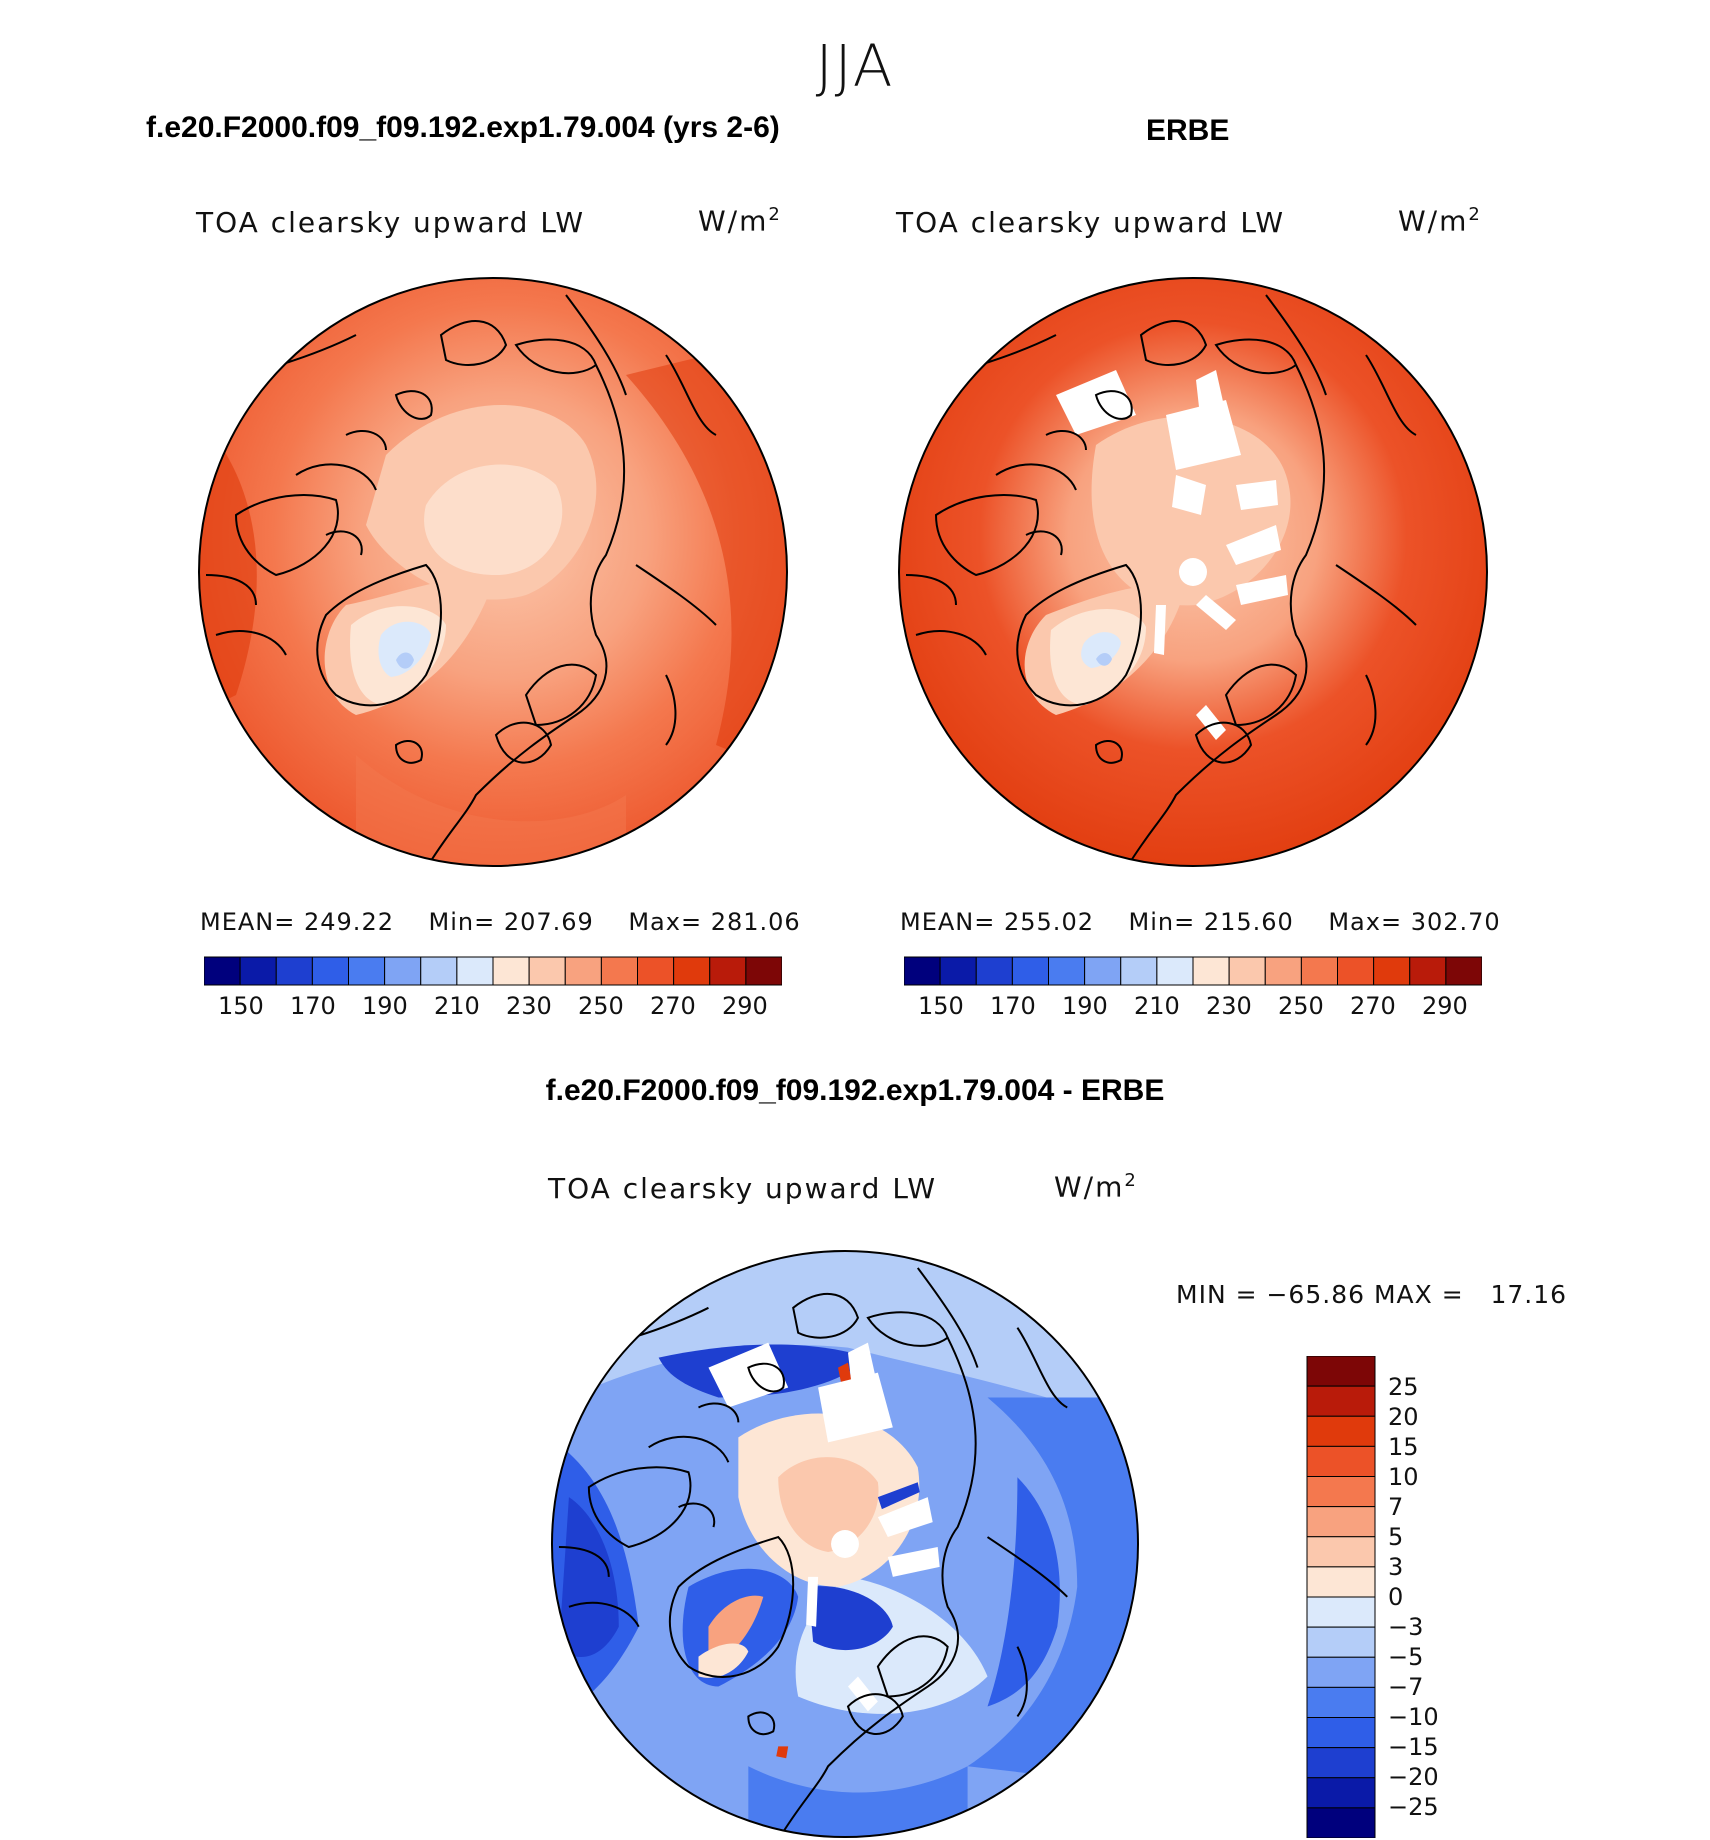  Describe the element at coordinates (1403, 1447) in the screenshot. I see `tick-label: 15` at that location.